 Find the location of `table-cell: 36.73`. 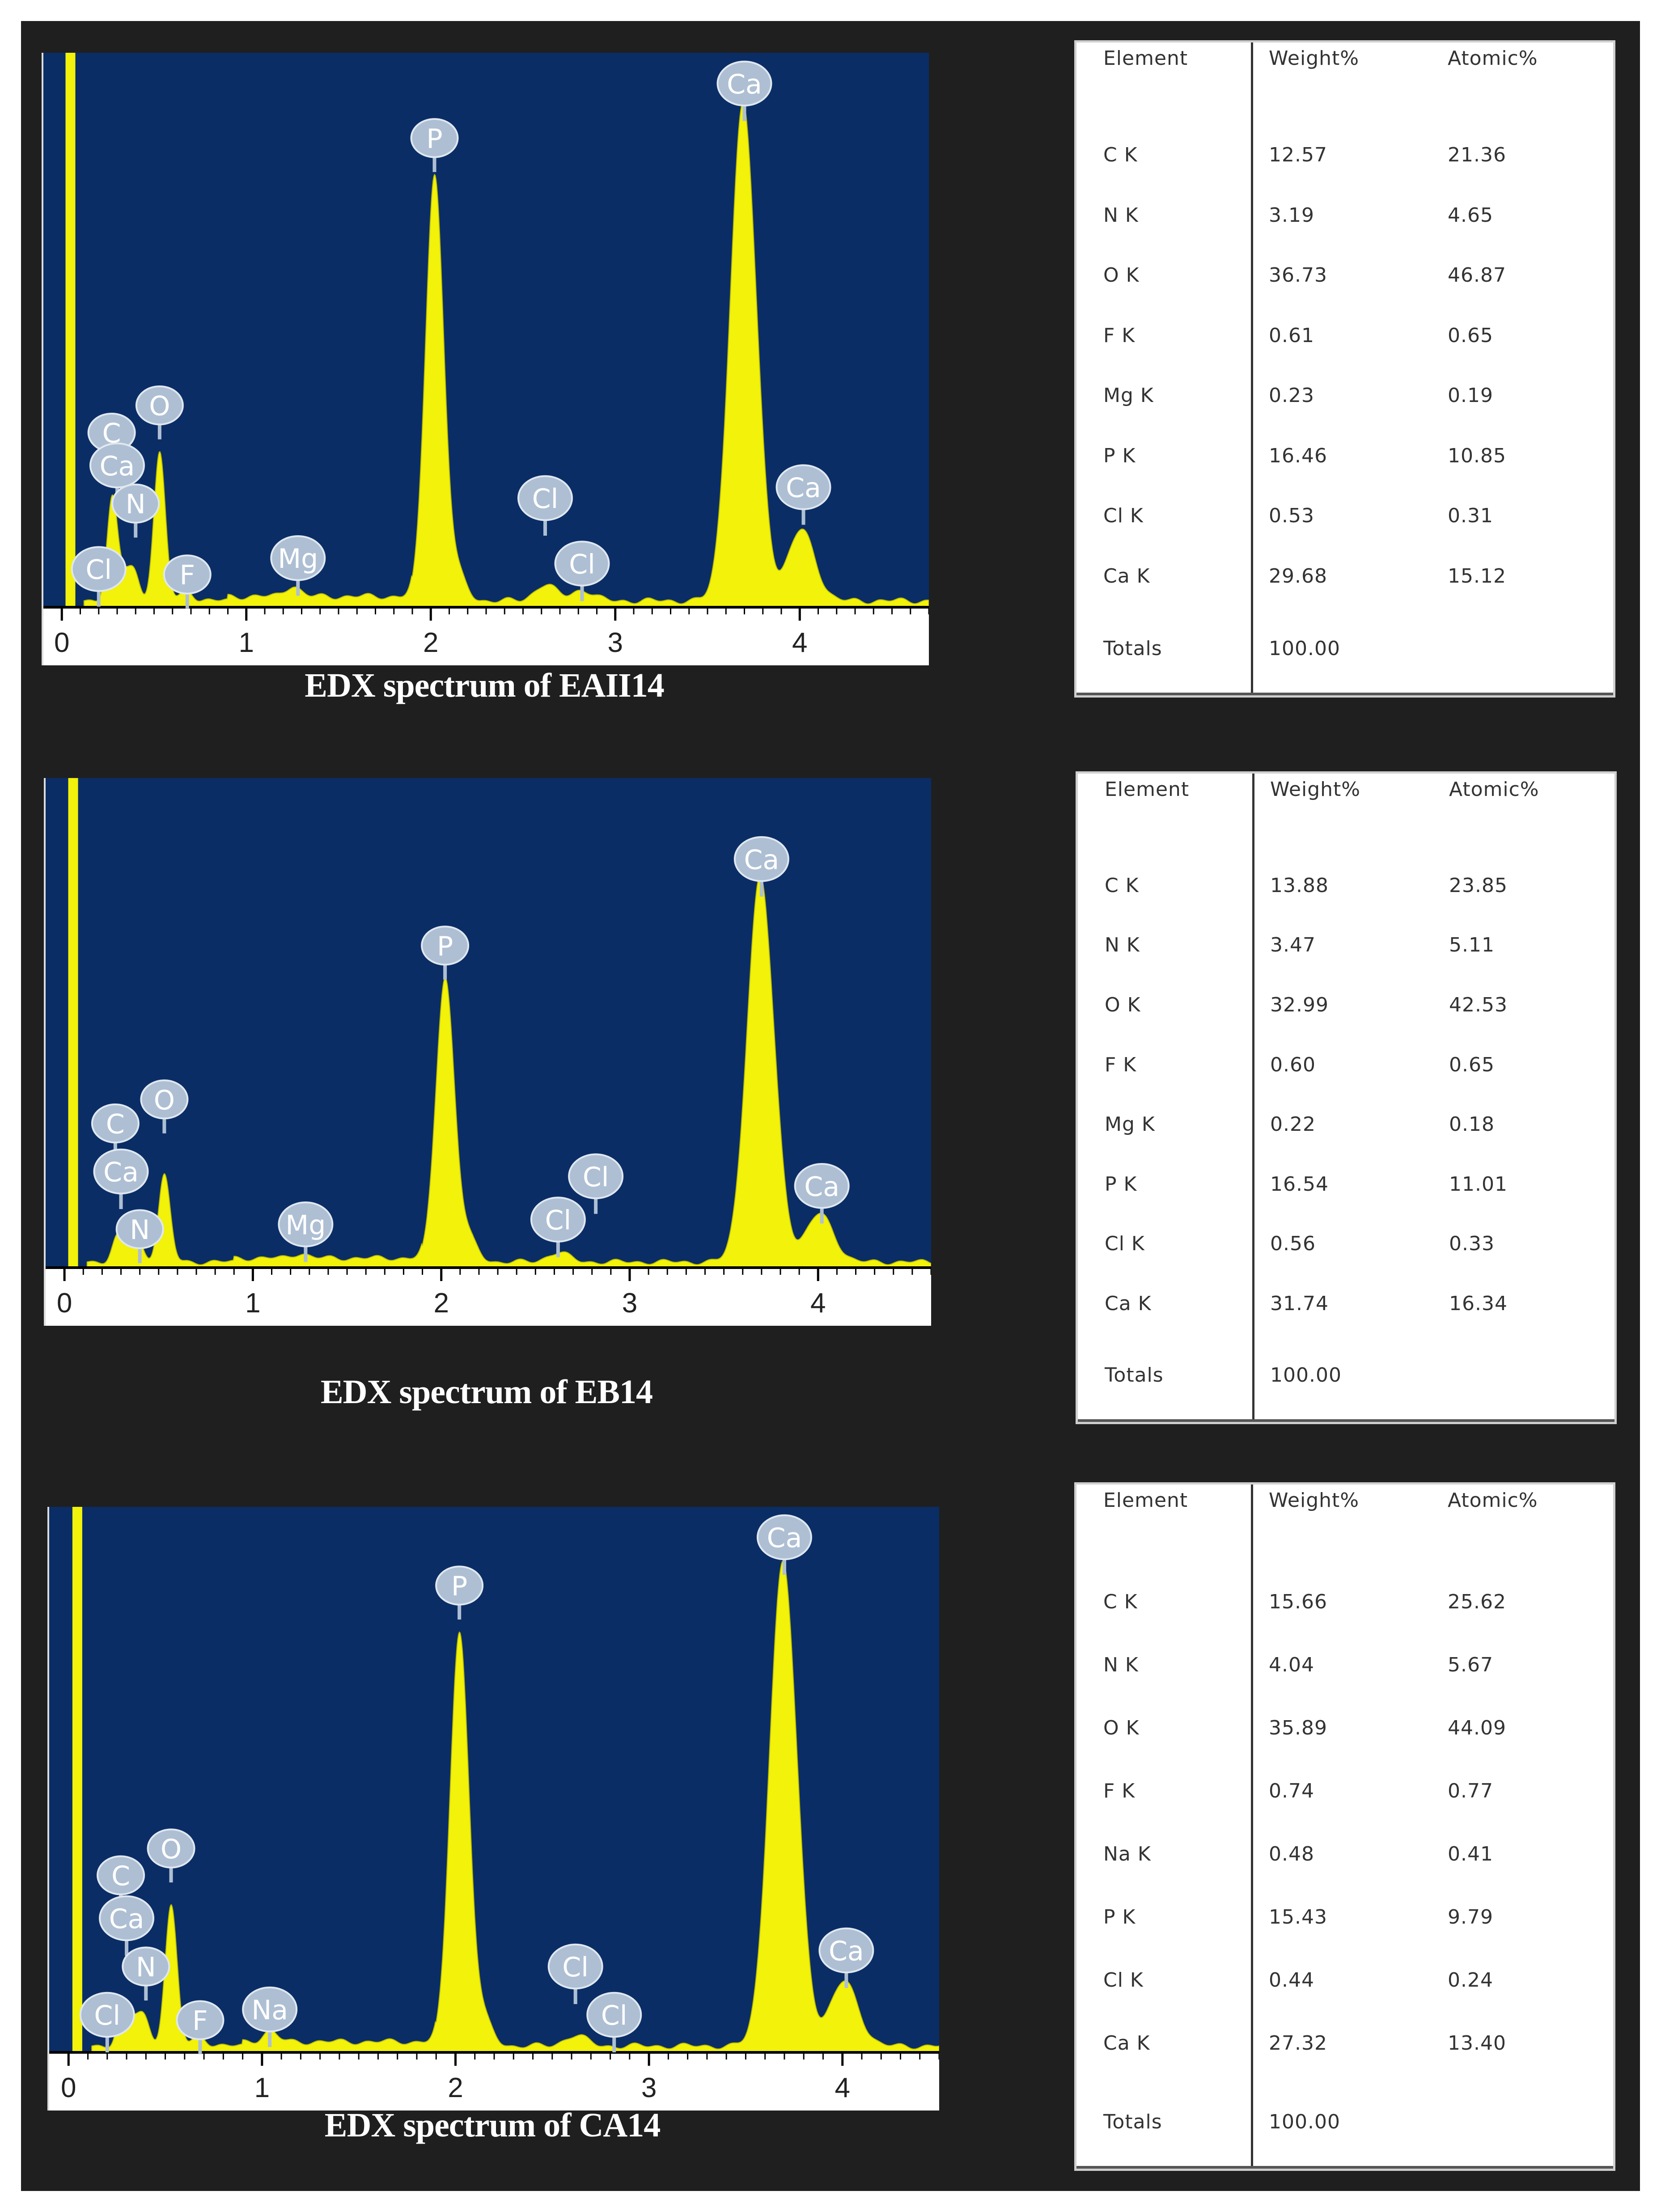

table-cell: 36.73 is located at coordinates (1298, 275).